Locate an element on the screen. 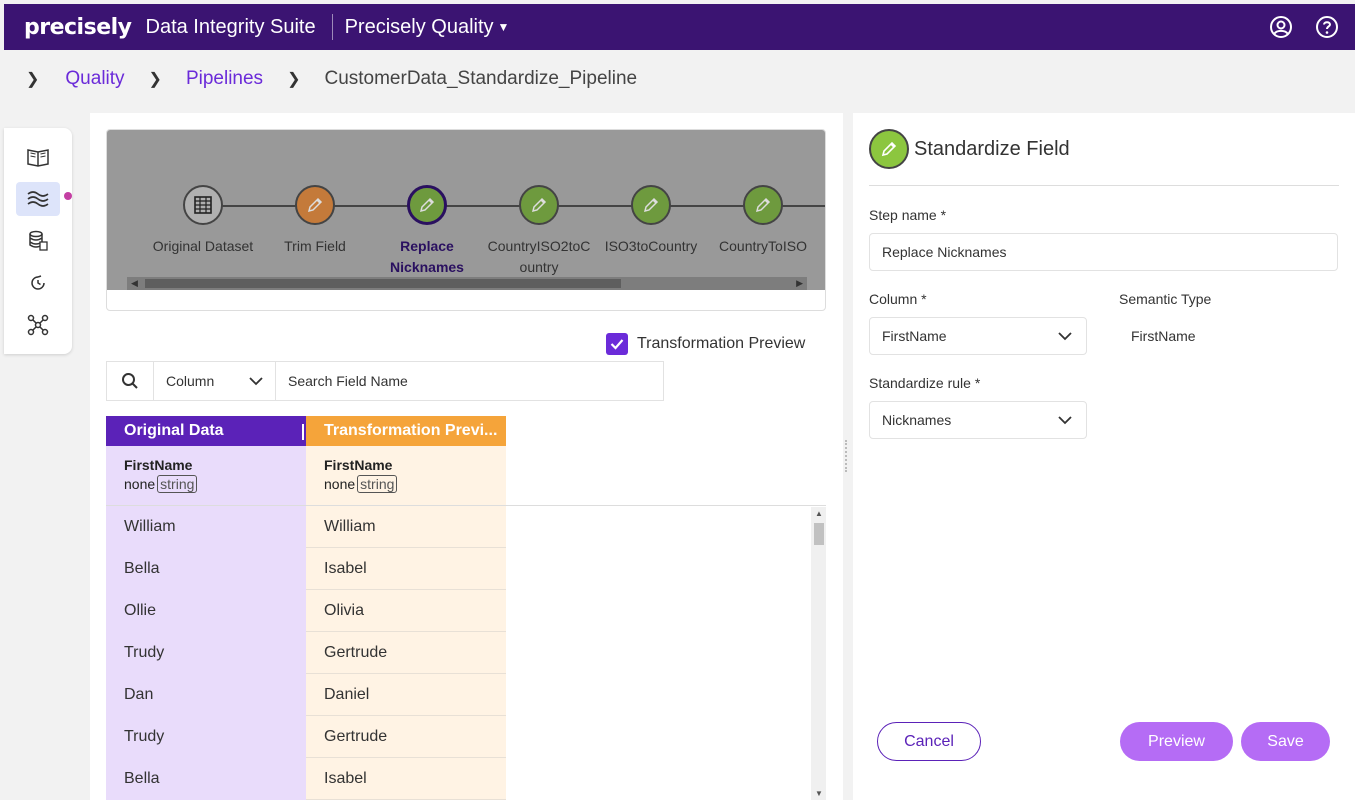  semantic-type: none is located at coordinates (140, 484).